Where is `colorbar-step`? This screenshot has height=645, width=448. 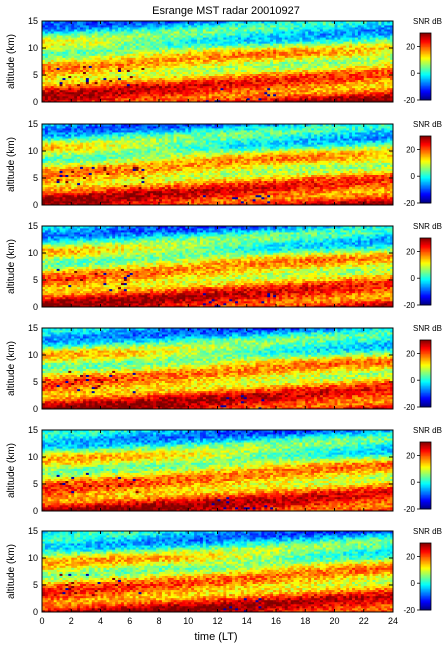
colorbar-step is located at coordinates (425, 78).